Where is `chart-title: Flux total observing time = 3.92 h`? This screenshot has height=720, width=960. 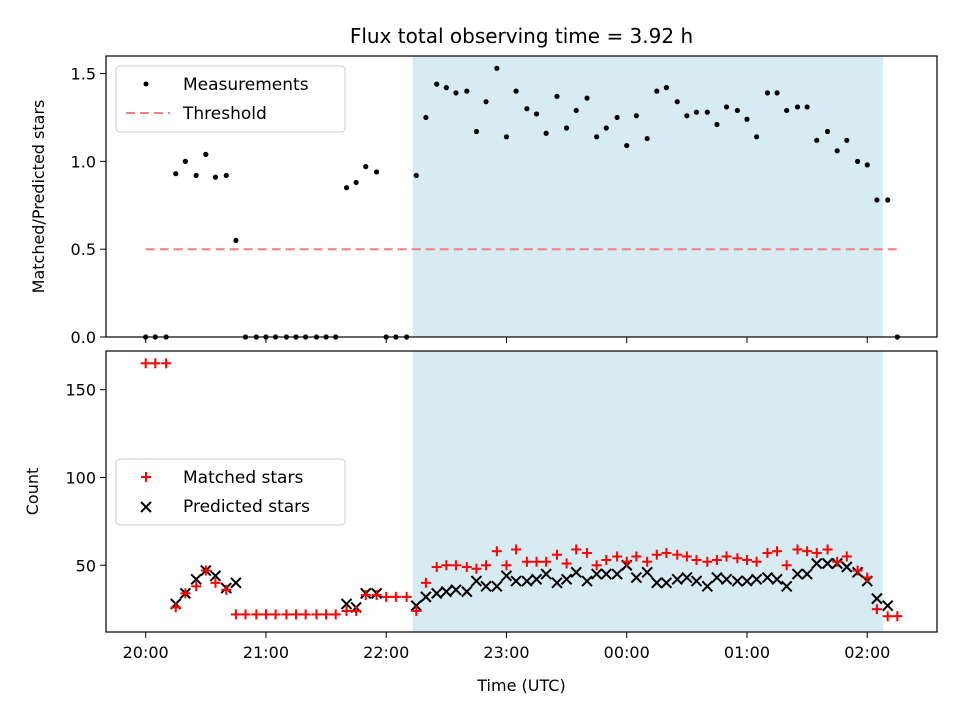
chart-title: Flux total observing time = 3.92 h is located at coordinates (521, 36).